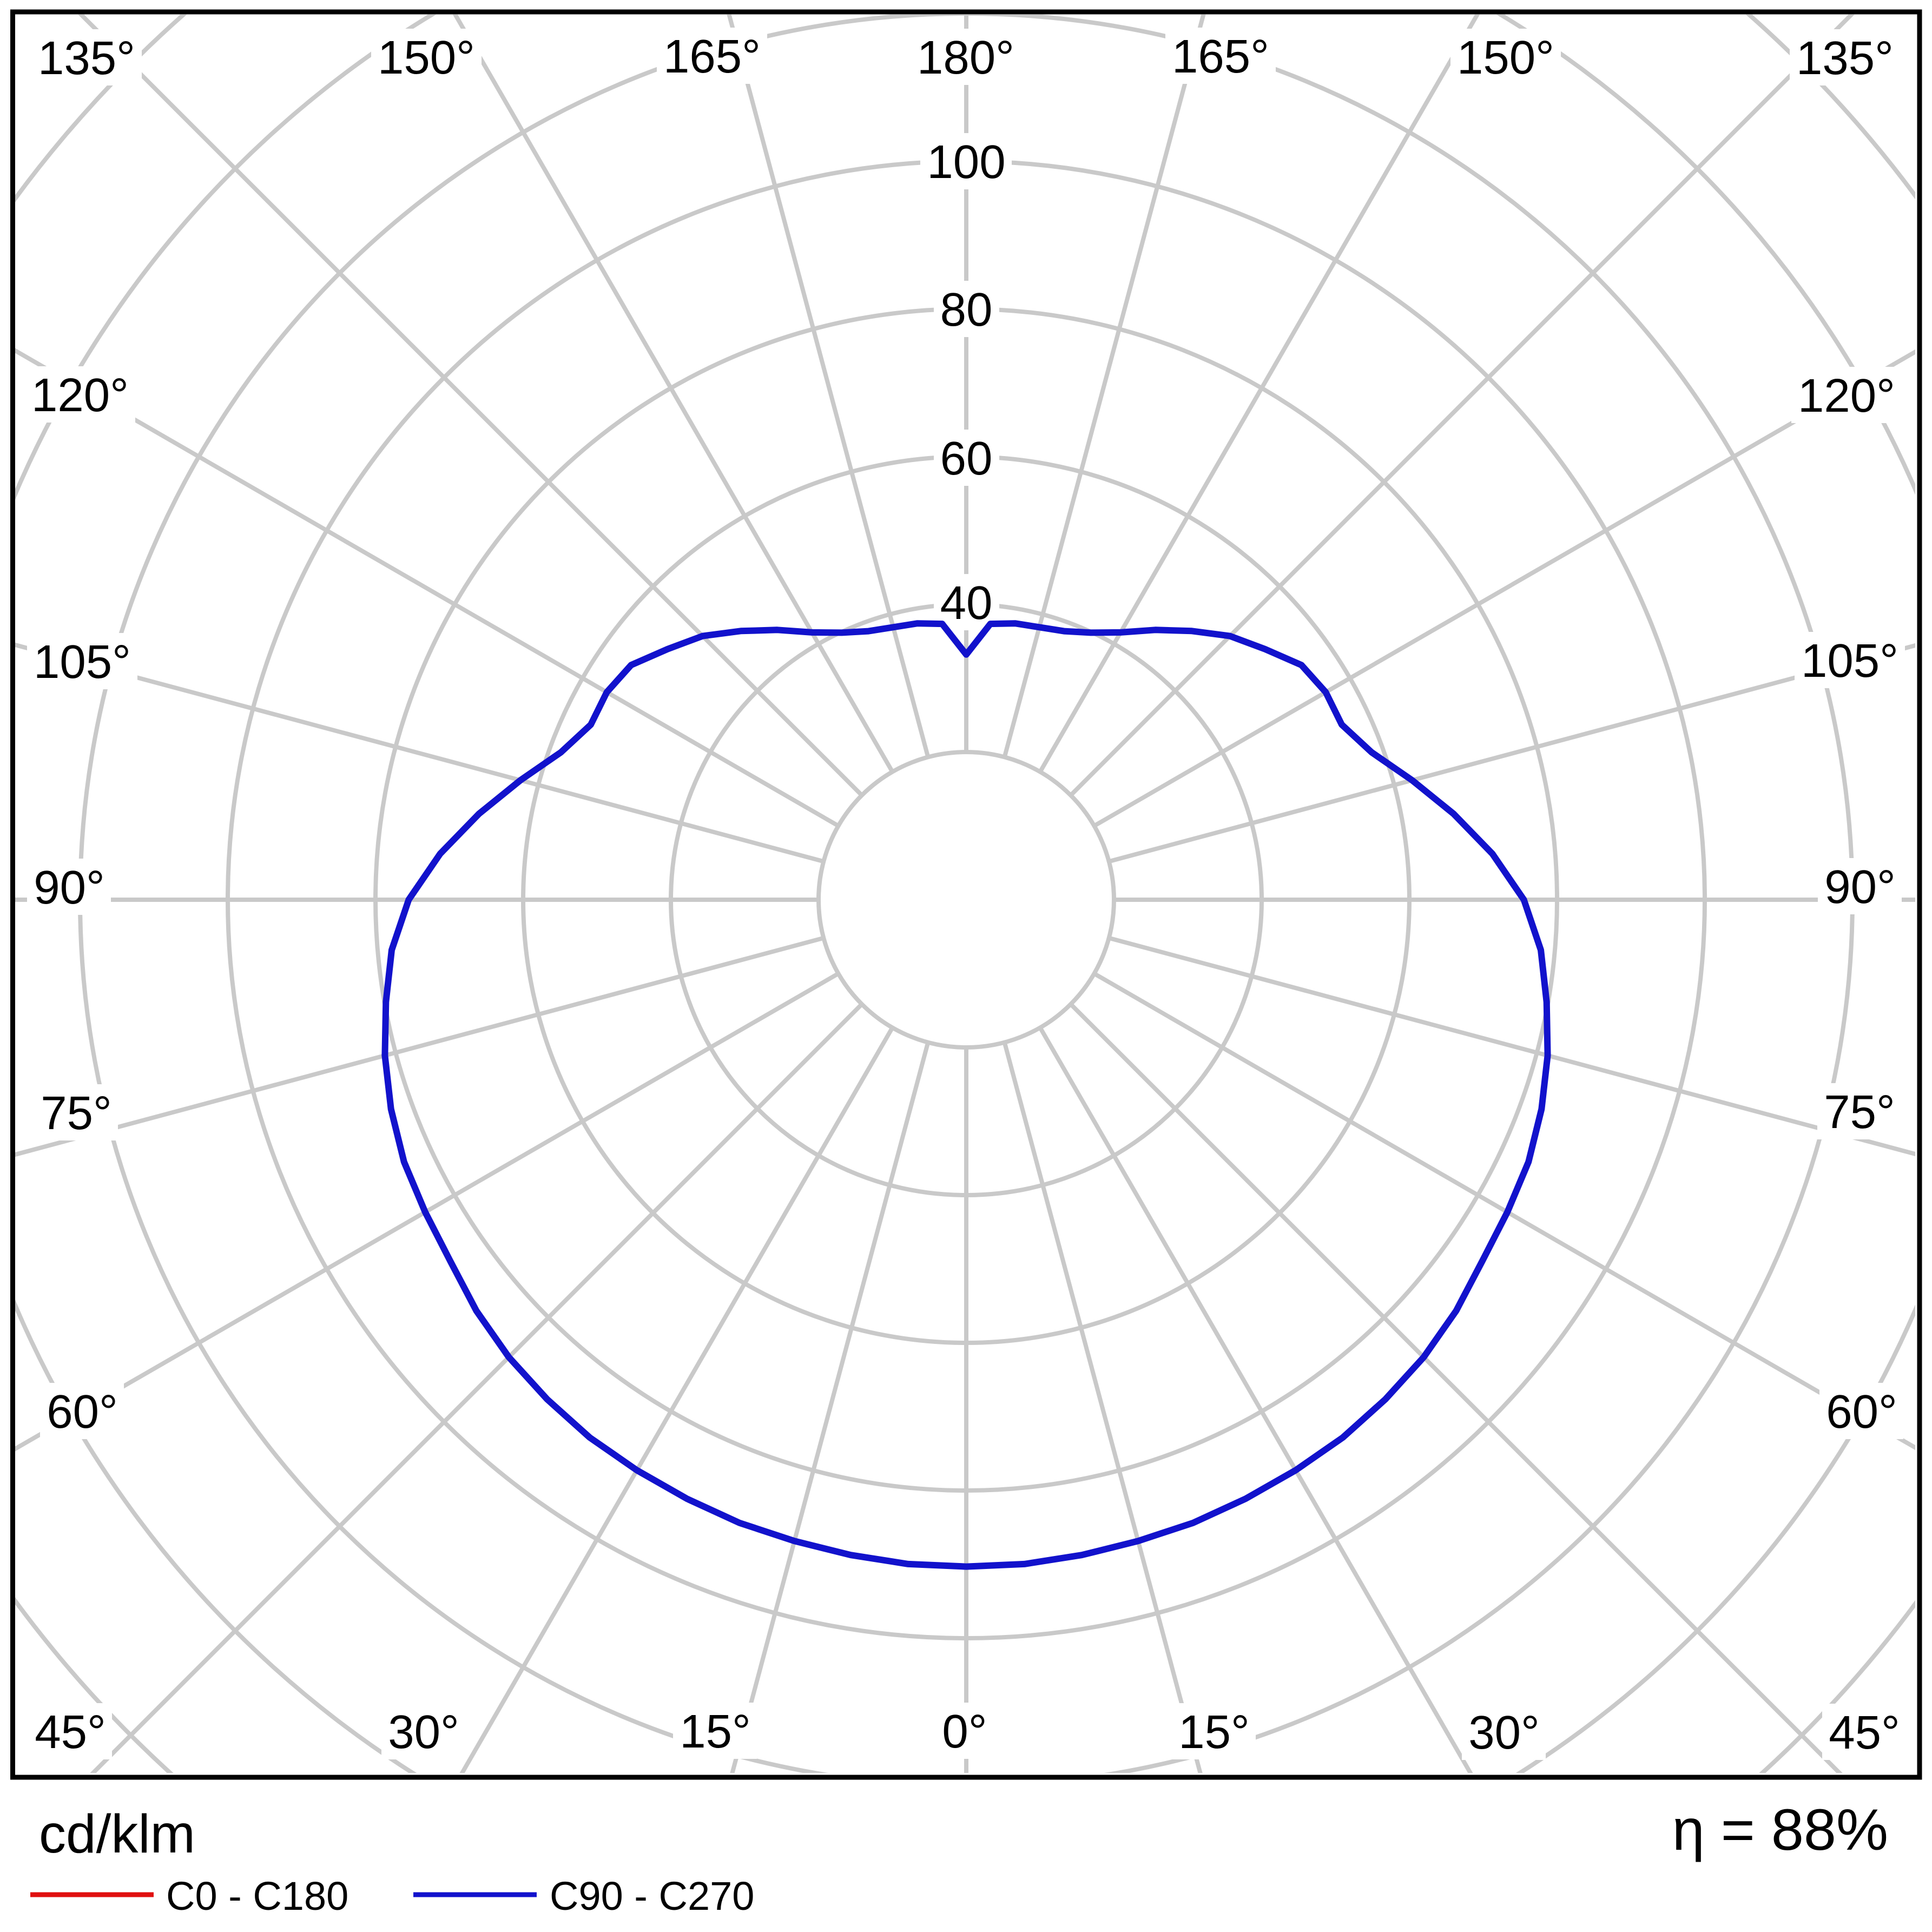 The width and height of the screenshot is (1932, 1932). What do you see at coordinates (117, 1834) in the screenshot?
I see `svg-text: cd/klm` at bounding box center [117, 1834].